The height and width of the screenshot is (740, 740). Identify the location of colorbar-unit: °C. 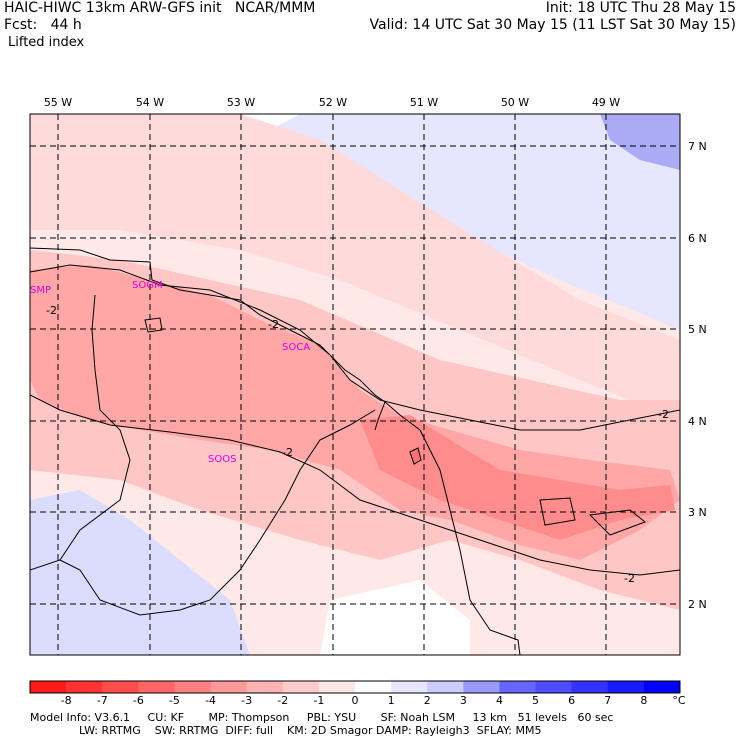
(679, 700).